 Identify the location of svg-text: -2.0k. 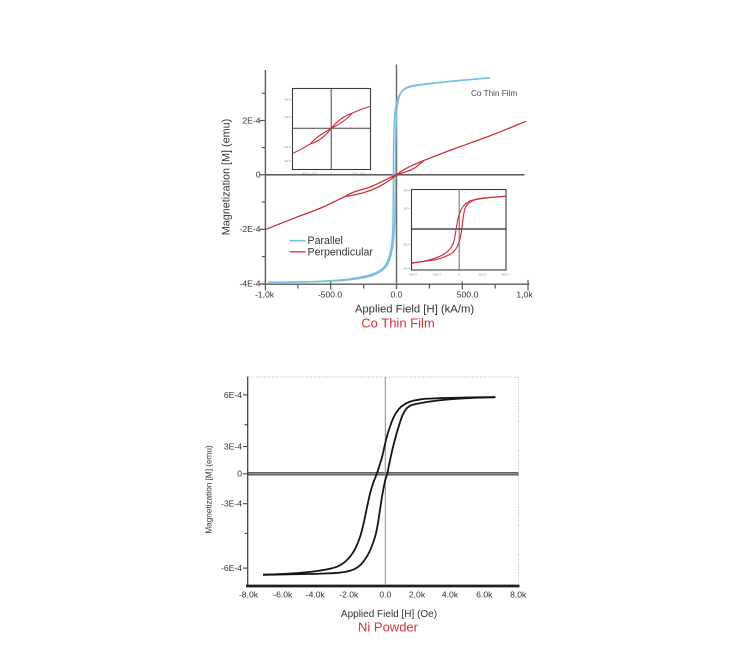
(349, 595).